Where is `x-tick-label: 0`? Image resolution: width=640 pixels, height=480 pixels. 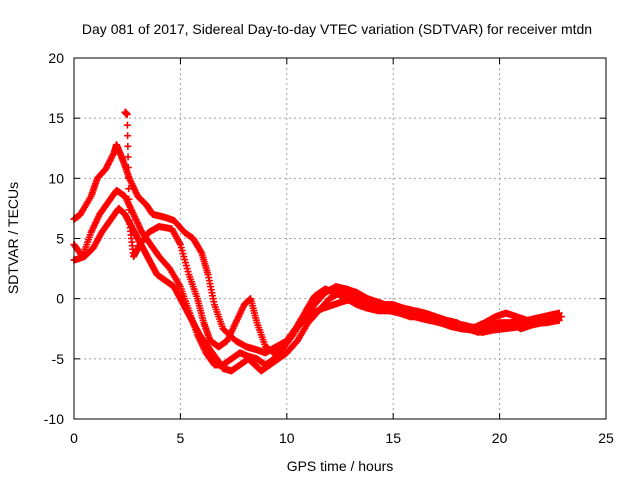
x-tick-label: 0 is located at coordinates (74, 438).